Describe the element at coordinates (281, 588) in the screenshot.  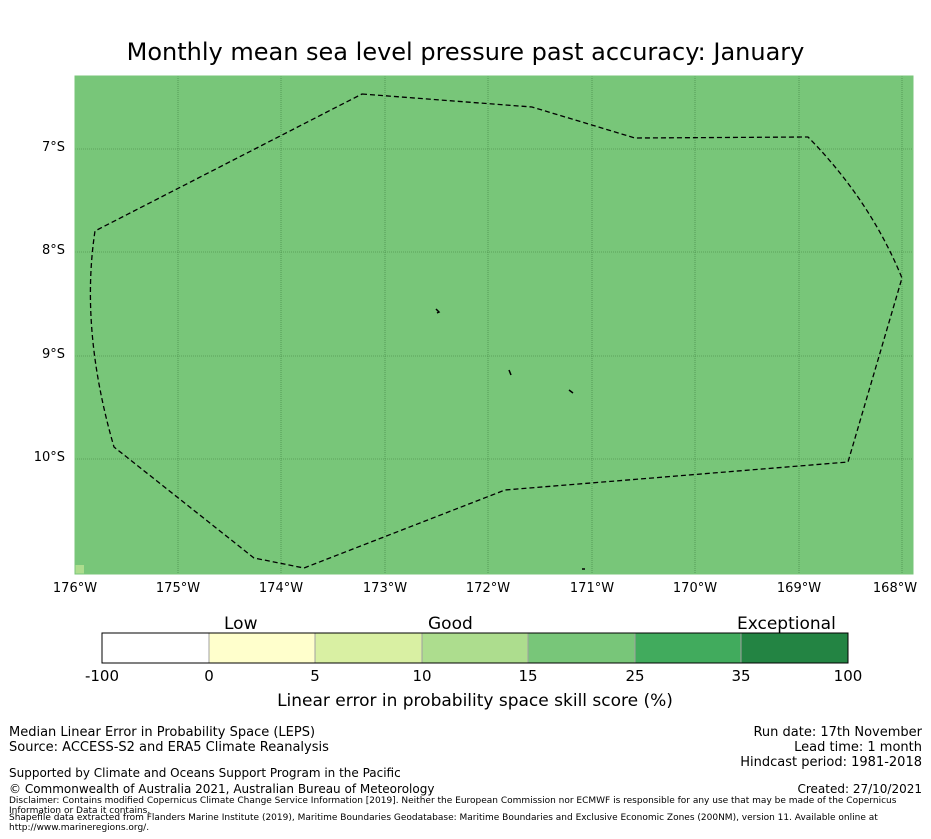
I see `x-tick-label: 174°W` at that location.